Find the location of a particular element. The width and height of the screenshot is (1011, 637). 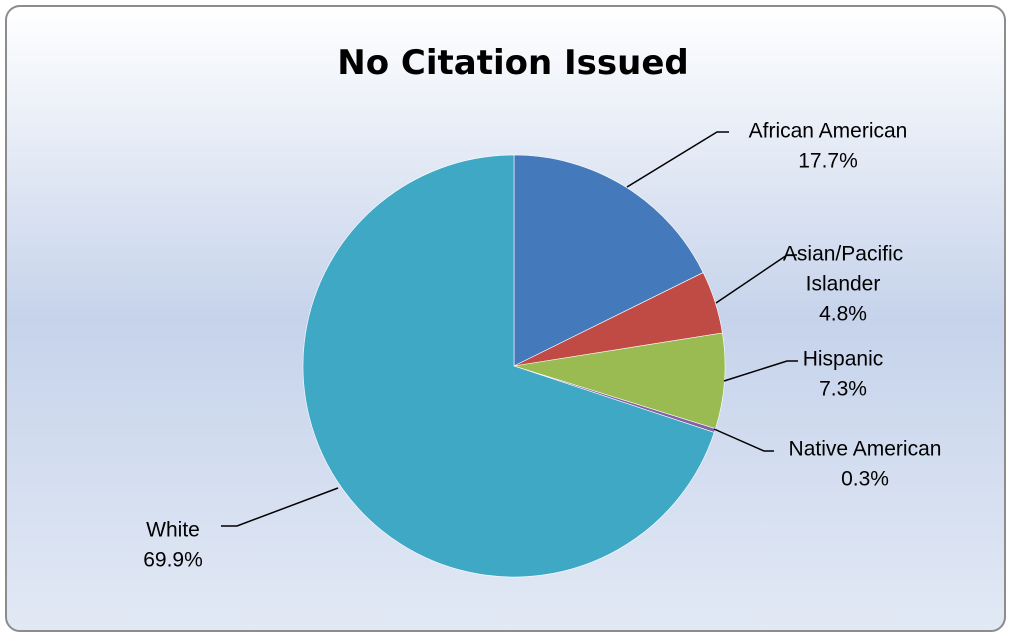

data-label-value: 69.9% is located at coordinates (173, 560).